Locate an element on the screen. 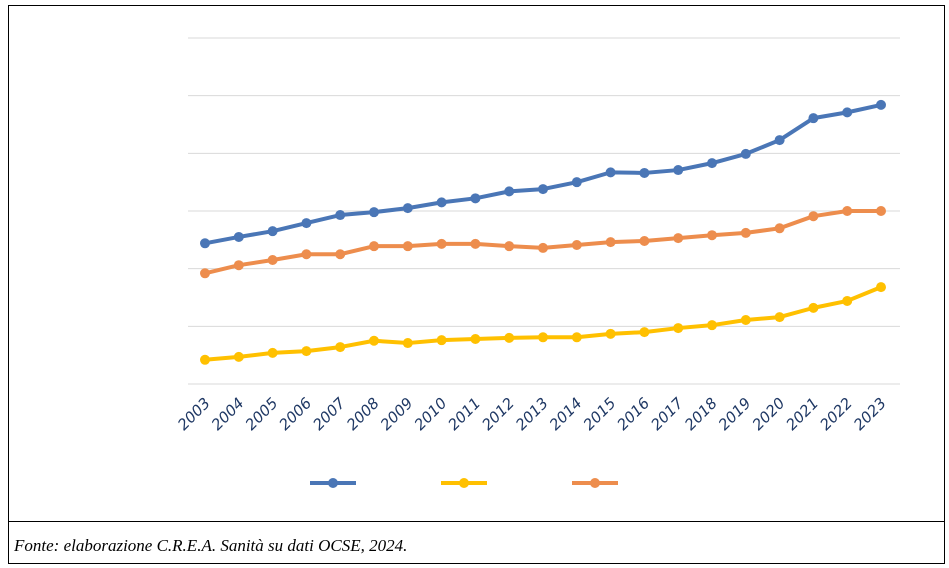  x-tick-label: 2015 is located at coordinates (600, 414).